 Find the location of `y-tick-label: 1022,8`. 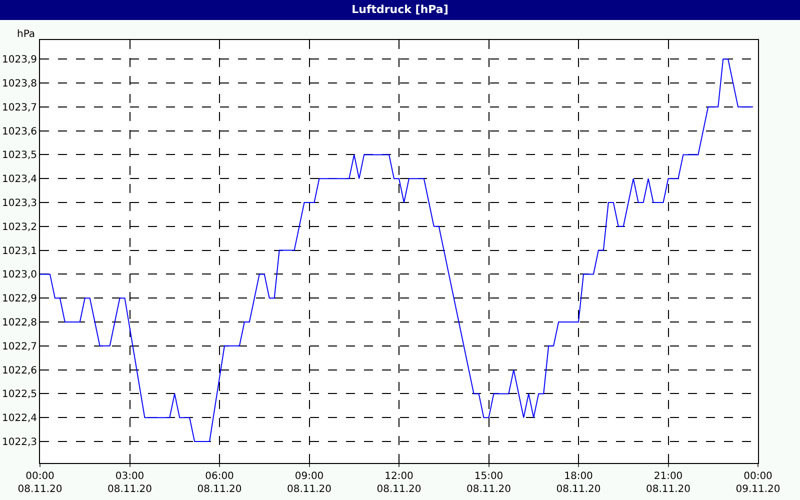

y-tick-label: 1022,8 is located at coordinates (19, 323).